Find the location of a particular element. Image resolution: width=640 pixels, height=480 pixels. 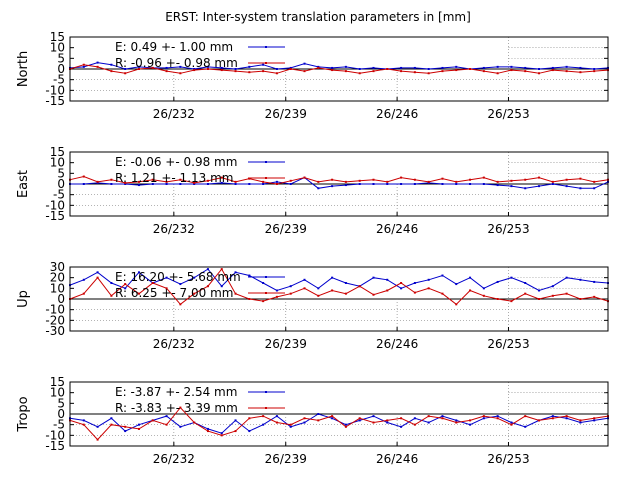

y-tick-label: 15 is located at coordinates (57, 152).